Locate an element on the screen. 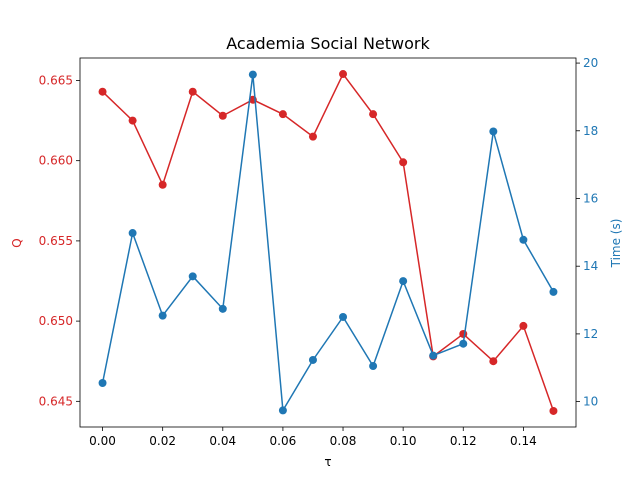 This screenshot has height=480, width=640. y-left-tick-label: 0.650 is located at coordinates (56, 321).